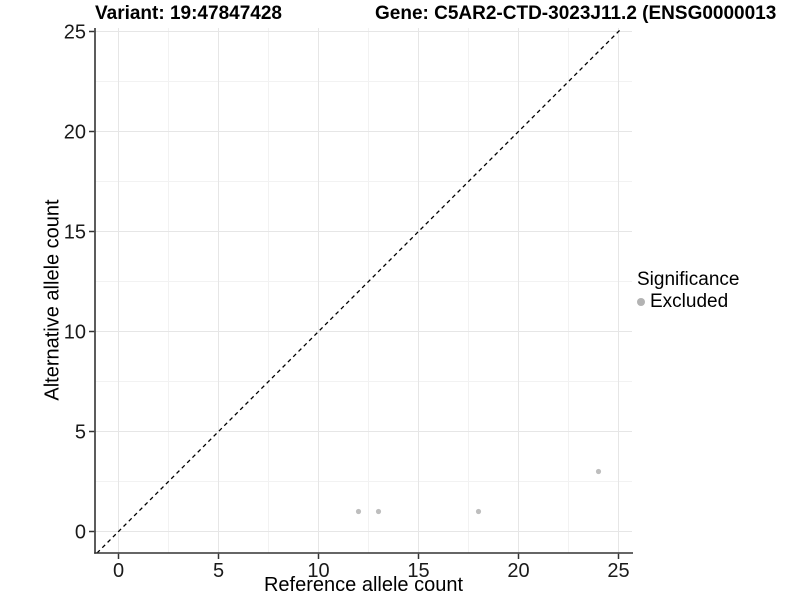  Describe the element at coordinates (188, 13) in the screenshot. I see `plot-title-variant: Variant: 19:47847428` at that location.